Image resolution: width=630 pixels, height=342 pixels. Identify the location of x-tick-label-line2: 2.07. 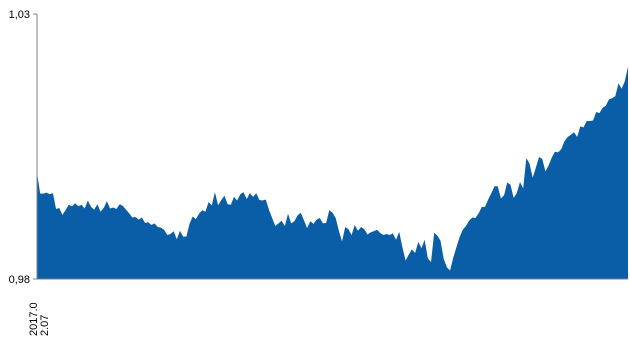
(45, 325).